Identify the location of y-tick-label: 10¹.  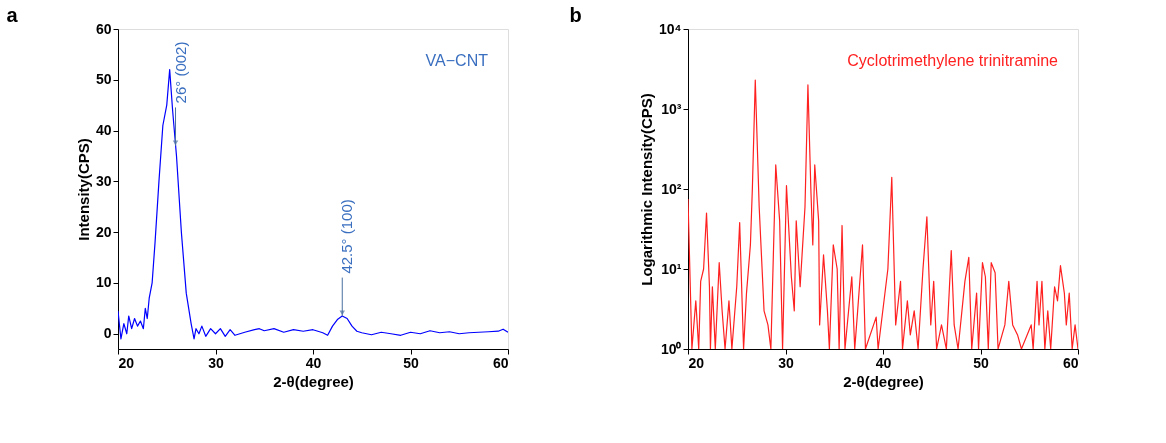
(671, 268).